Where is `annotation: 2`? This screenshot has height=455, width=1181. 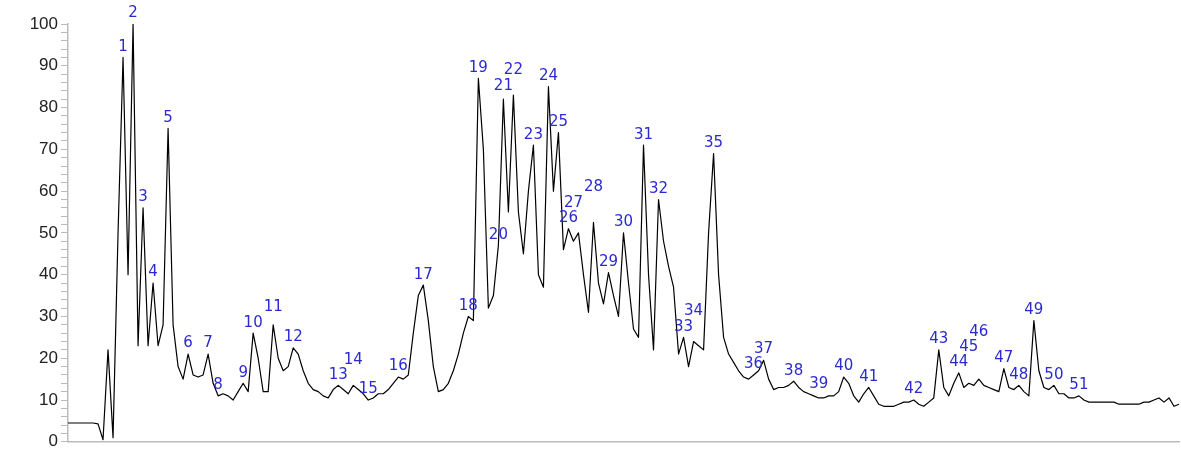 annotation: 2 is located at coordinates (133, 12).